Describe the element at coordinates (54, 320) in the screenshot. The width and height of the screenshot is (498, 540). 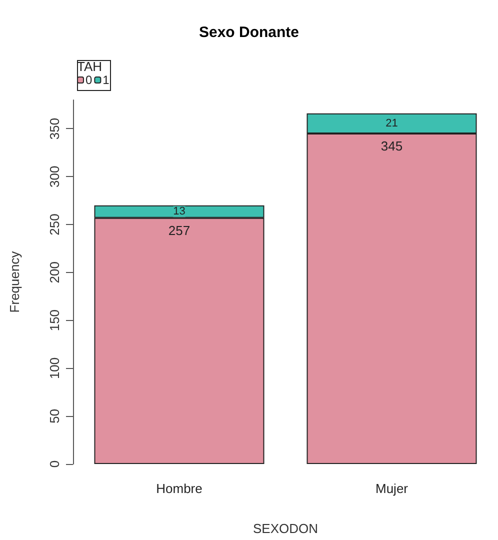
I see `y-tick-label: 150` at that location.